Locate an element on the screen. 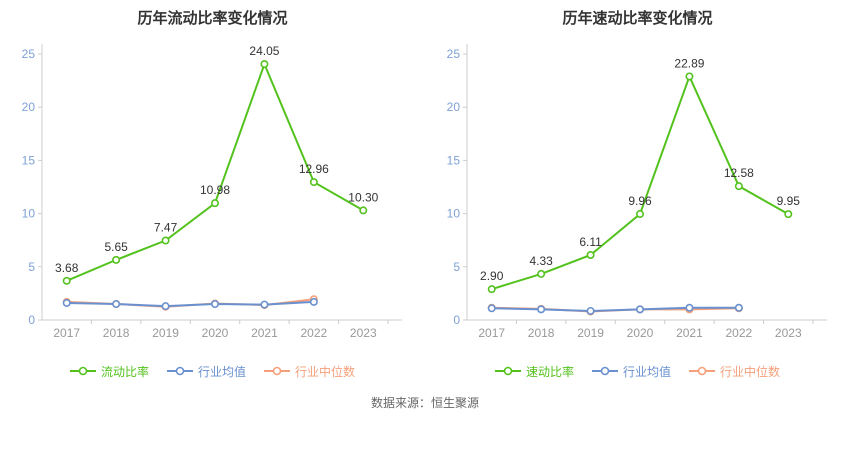  legend-item-quick-ratio: 速动比率 is located at coordinates (534, 371).